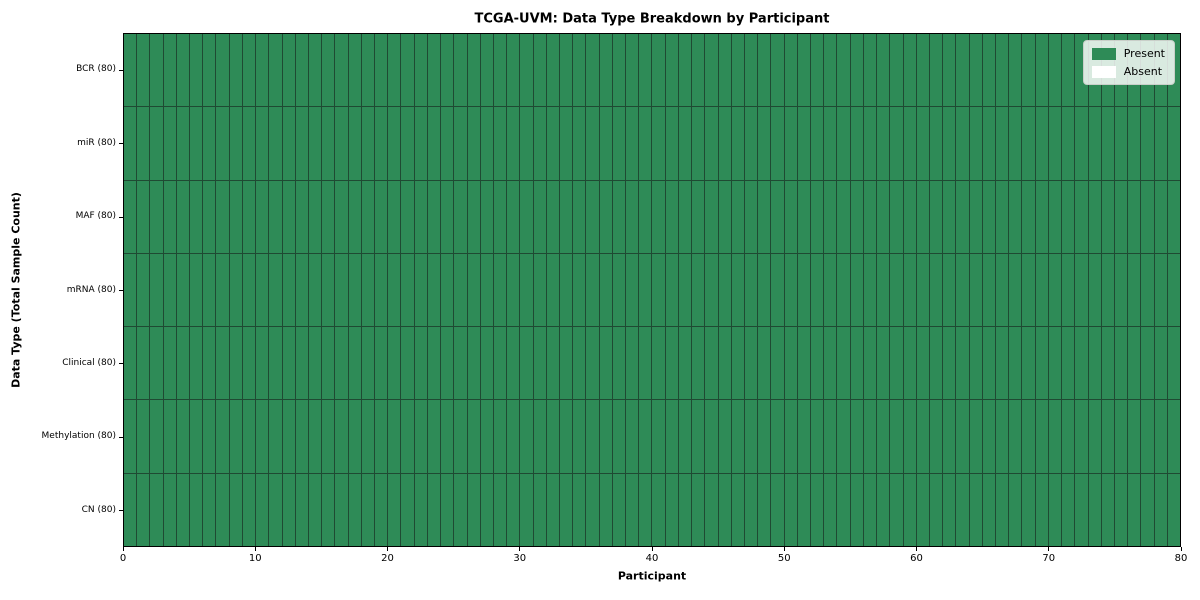 This screenshot has height=600, width=1200. What do you see at coordinates (96, 142) in the screenshot?
I see `y-tick-label: miR (80)` at bounding box center [96, 142].